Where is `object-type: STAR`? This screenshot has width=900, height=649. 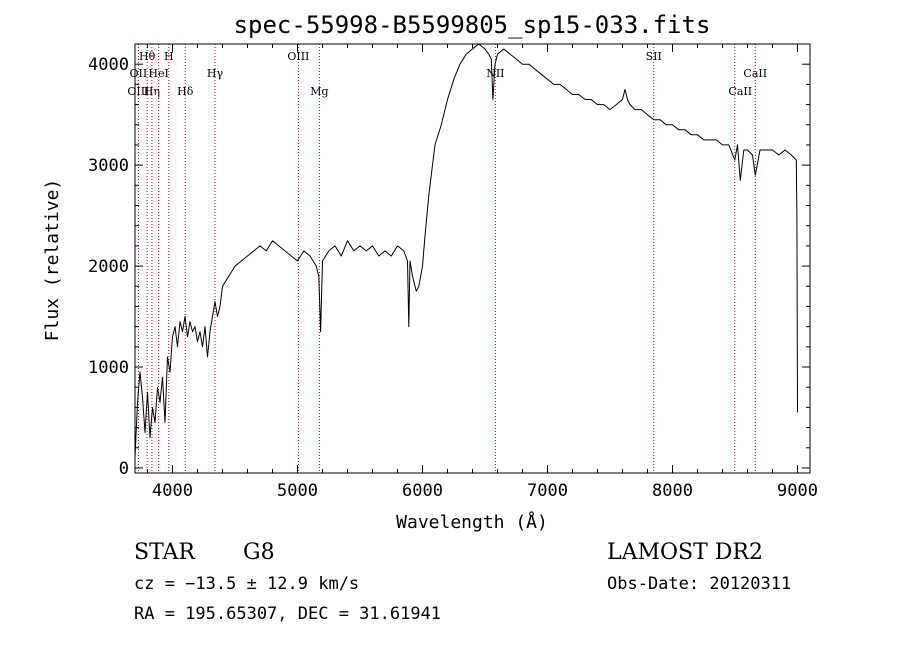
object-type: STAR is located at coordinates (164, 552).